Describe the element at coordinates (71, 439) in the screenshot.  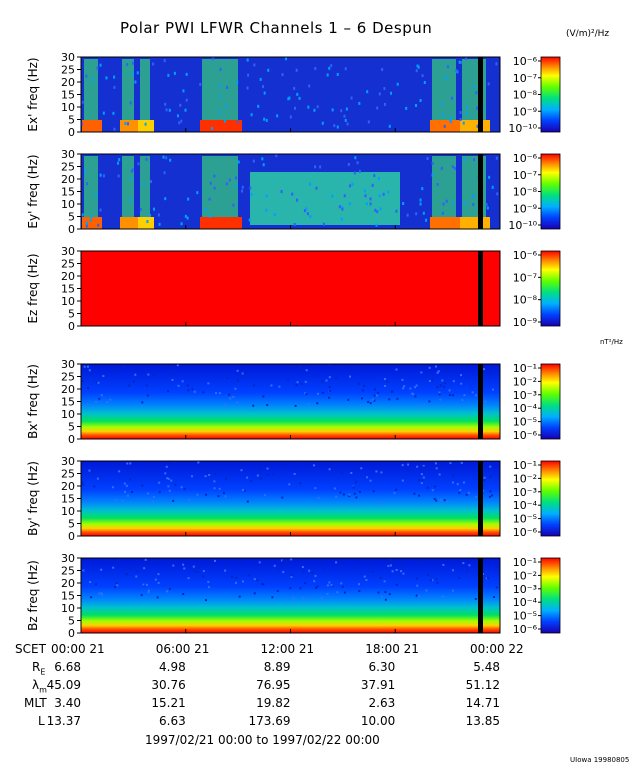
I see `y-tick-label: 0` at that location.